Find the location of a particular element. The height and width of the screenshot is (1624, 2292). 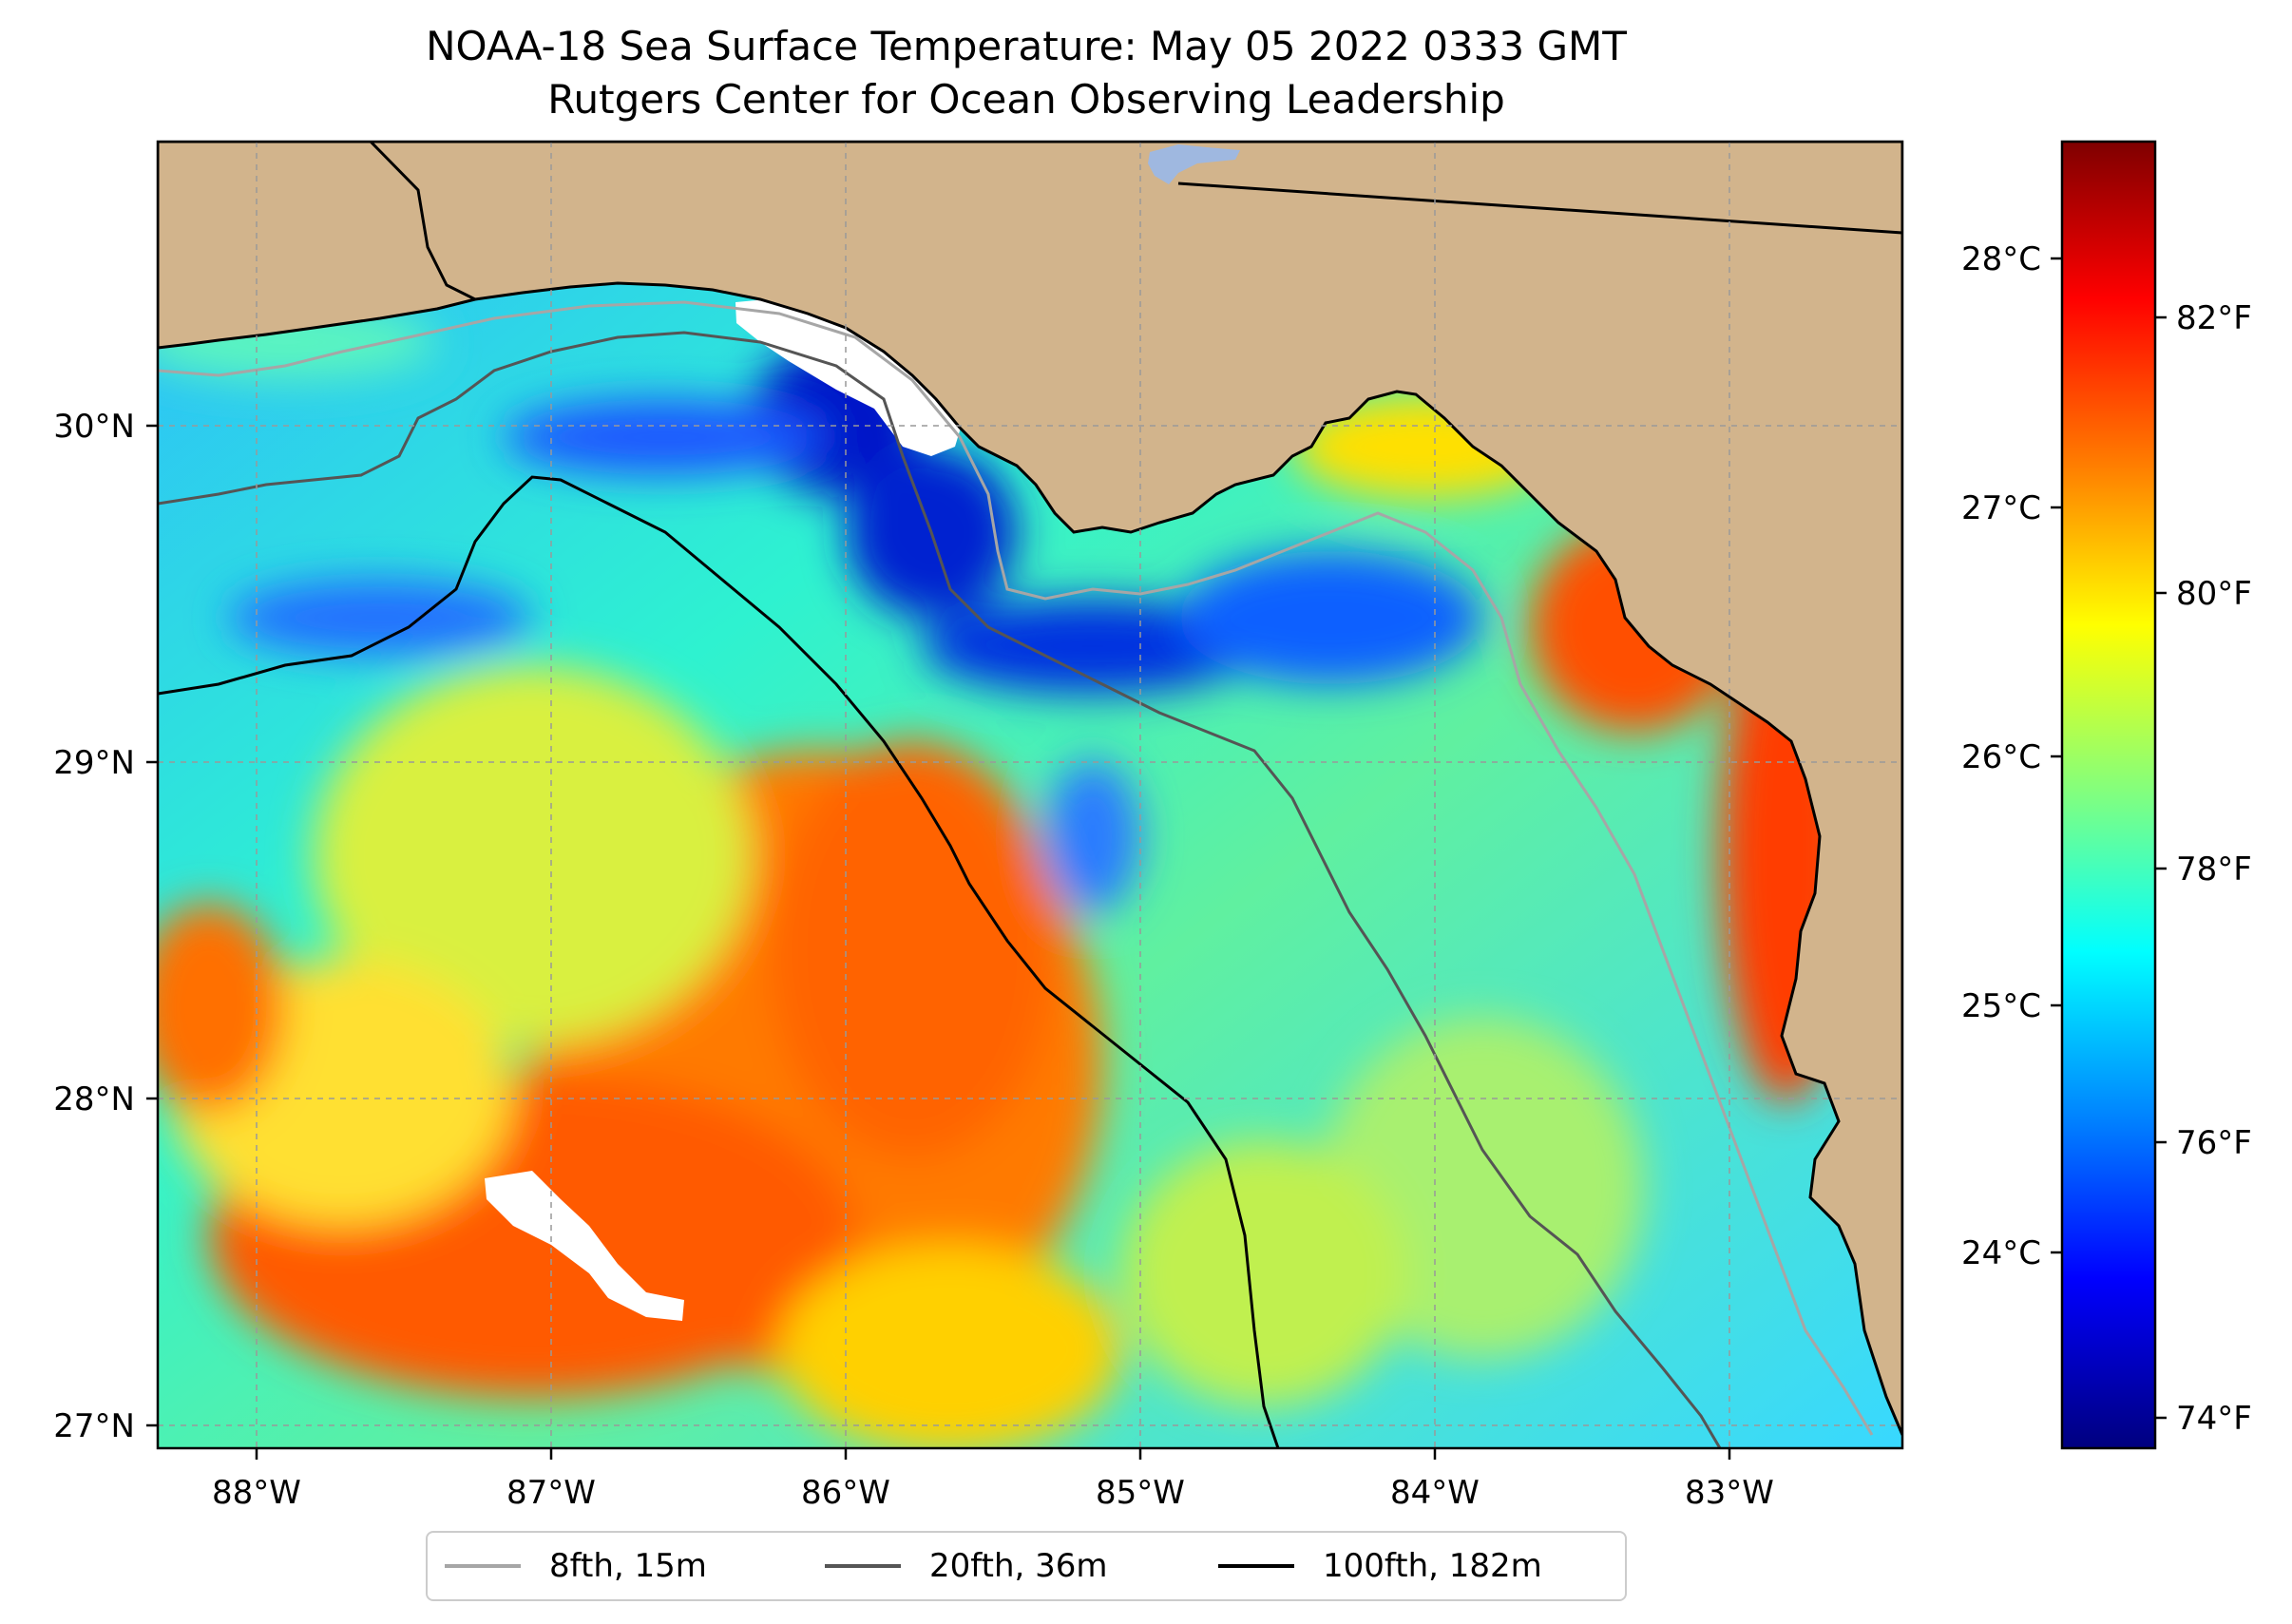

legend-label: 100fth, 182m is located at coordinates (1432, 1566).